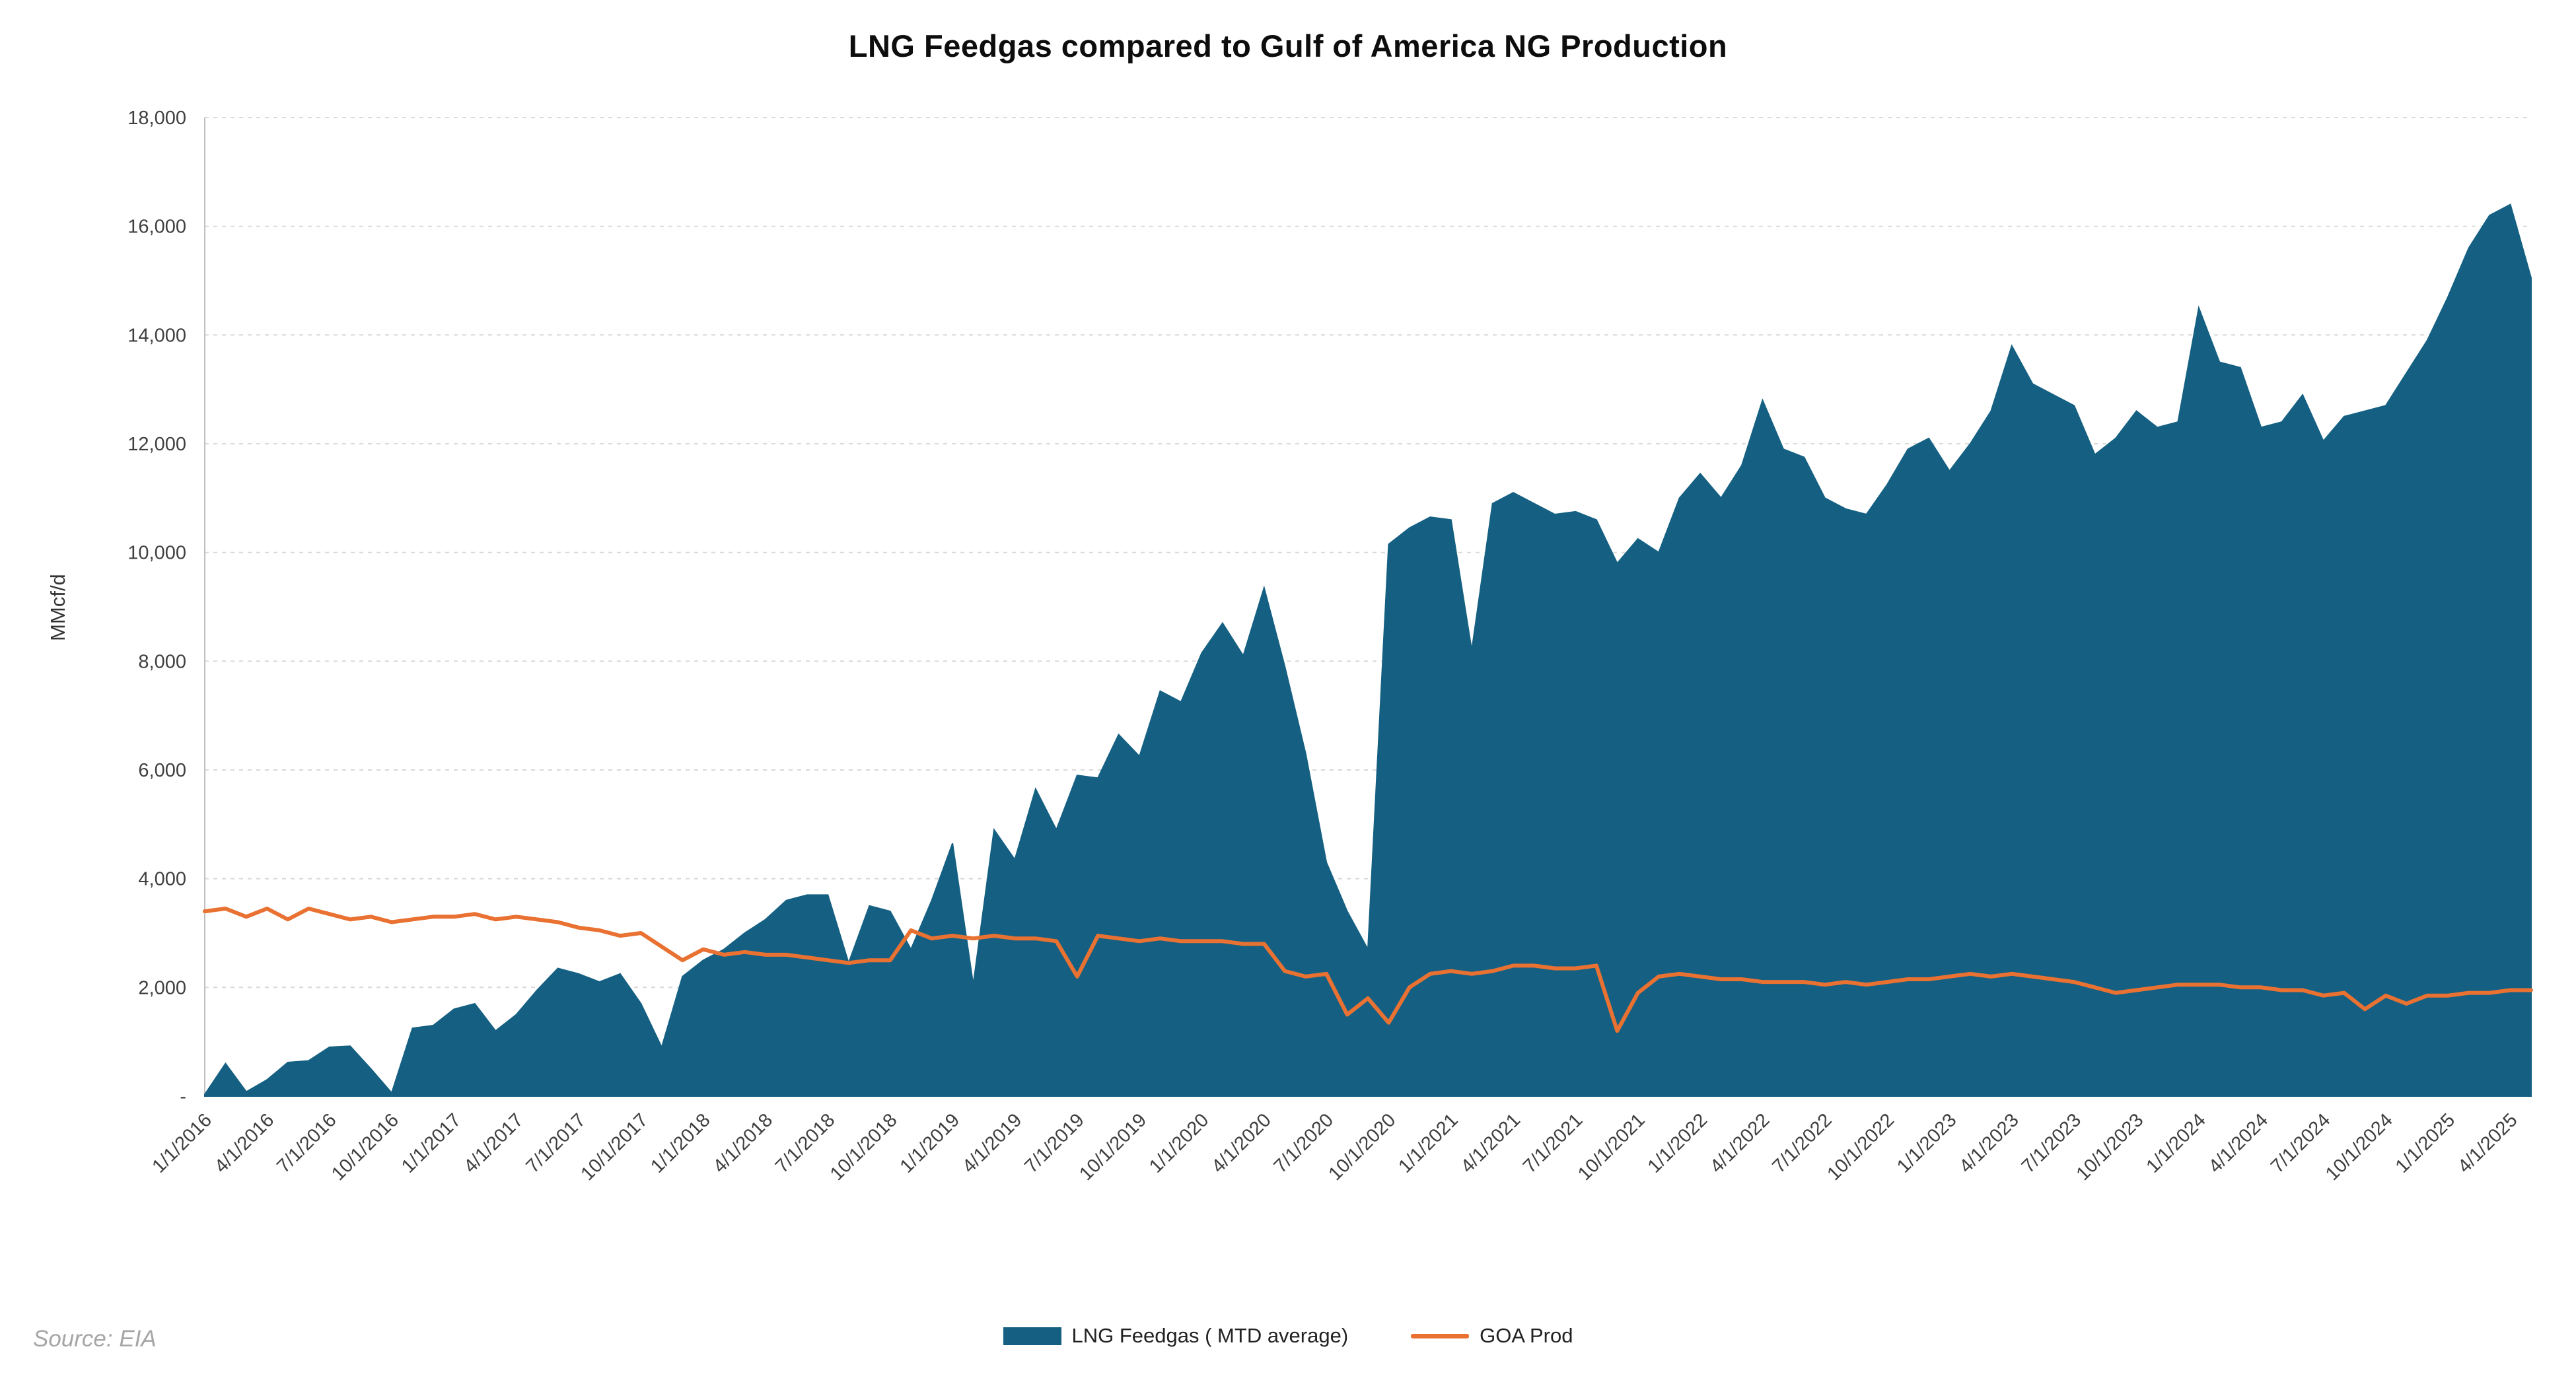 The image size is (2576, 1388). Describe the element at coordinates (1179, 1143) in the screenshot. I see `x-tick-label: 1/1/2020` at that location.